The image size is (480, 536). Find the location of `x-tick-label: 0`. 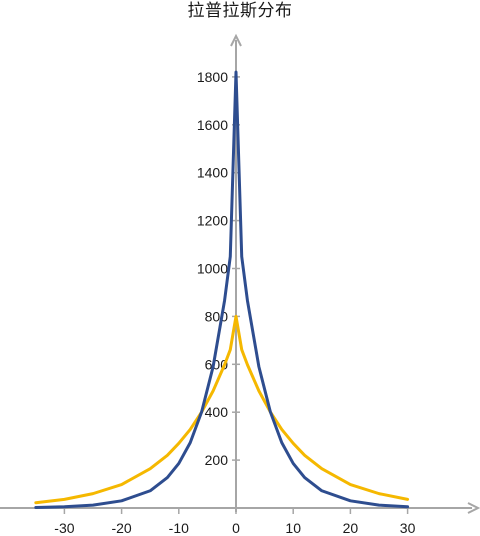

x-tick-label: 0 is located at coordinates (236, 528).